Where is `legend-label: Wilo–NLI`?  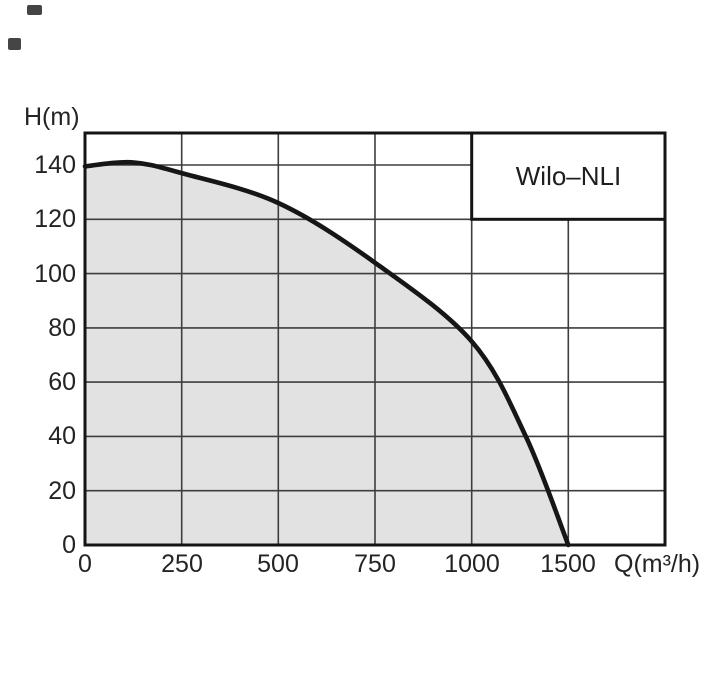
legend-label: Wilo–NLI is located at coordinates (568, 176).